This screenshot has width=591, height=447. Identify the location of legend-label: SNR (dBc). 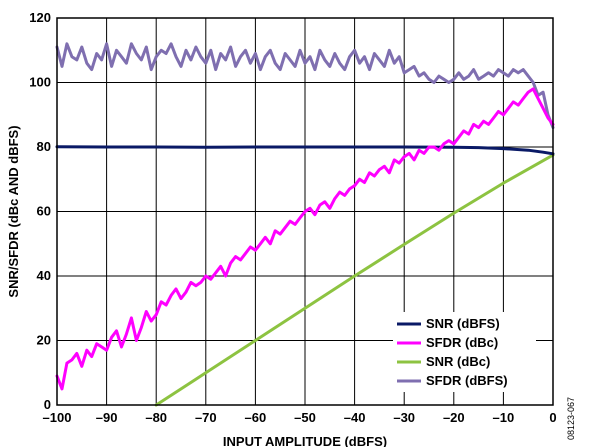
(458, 361).